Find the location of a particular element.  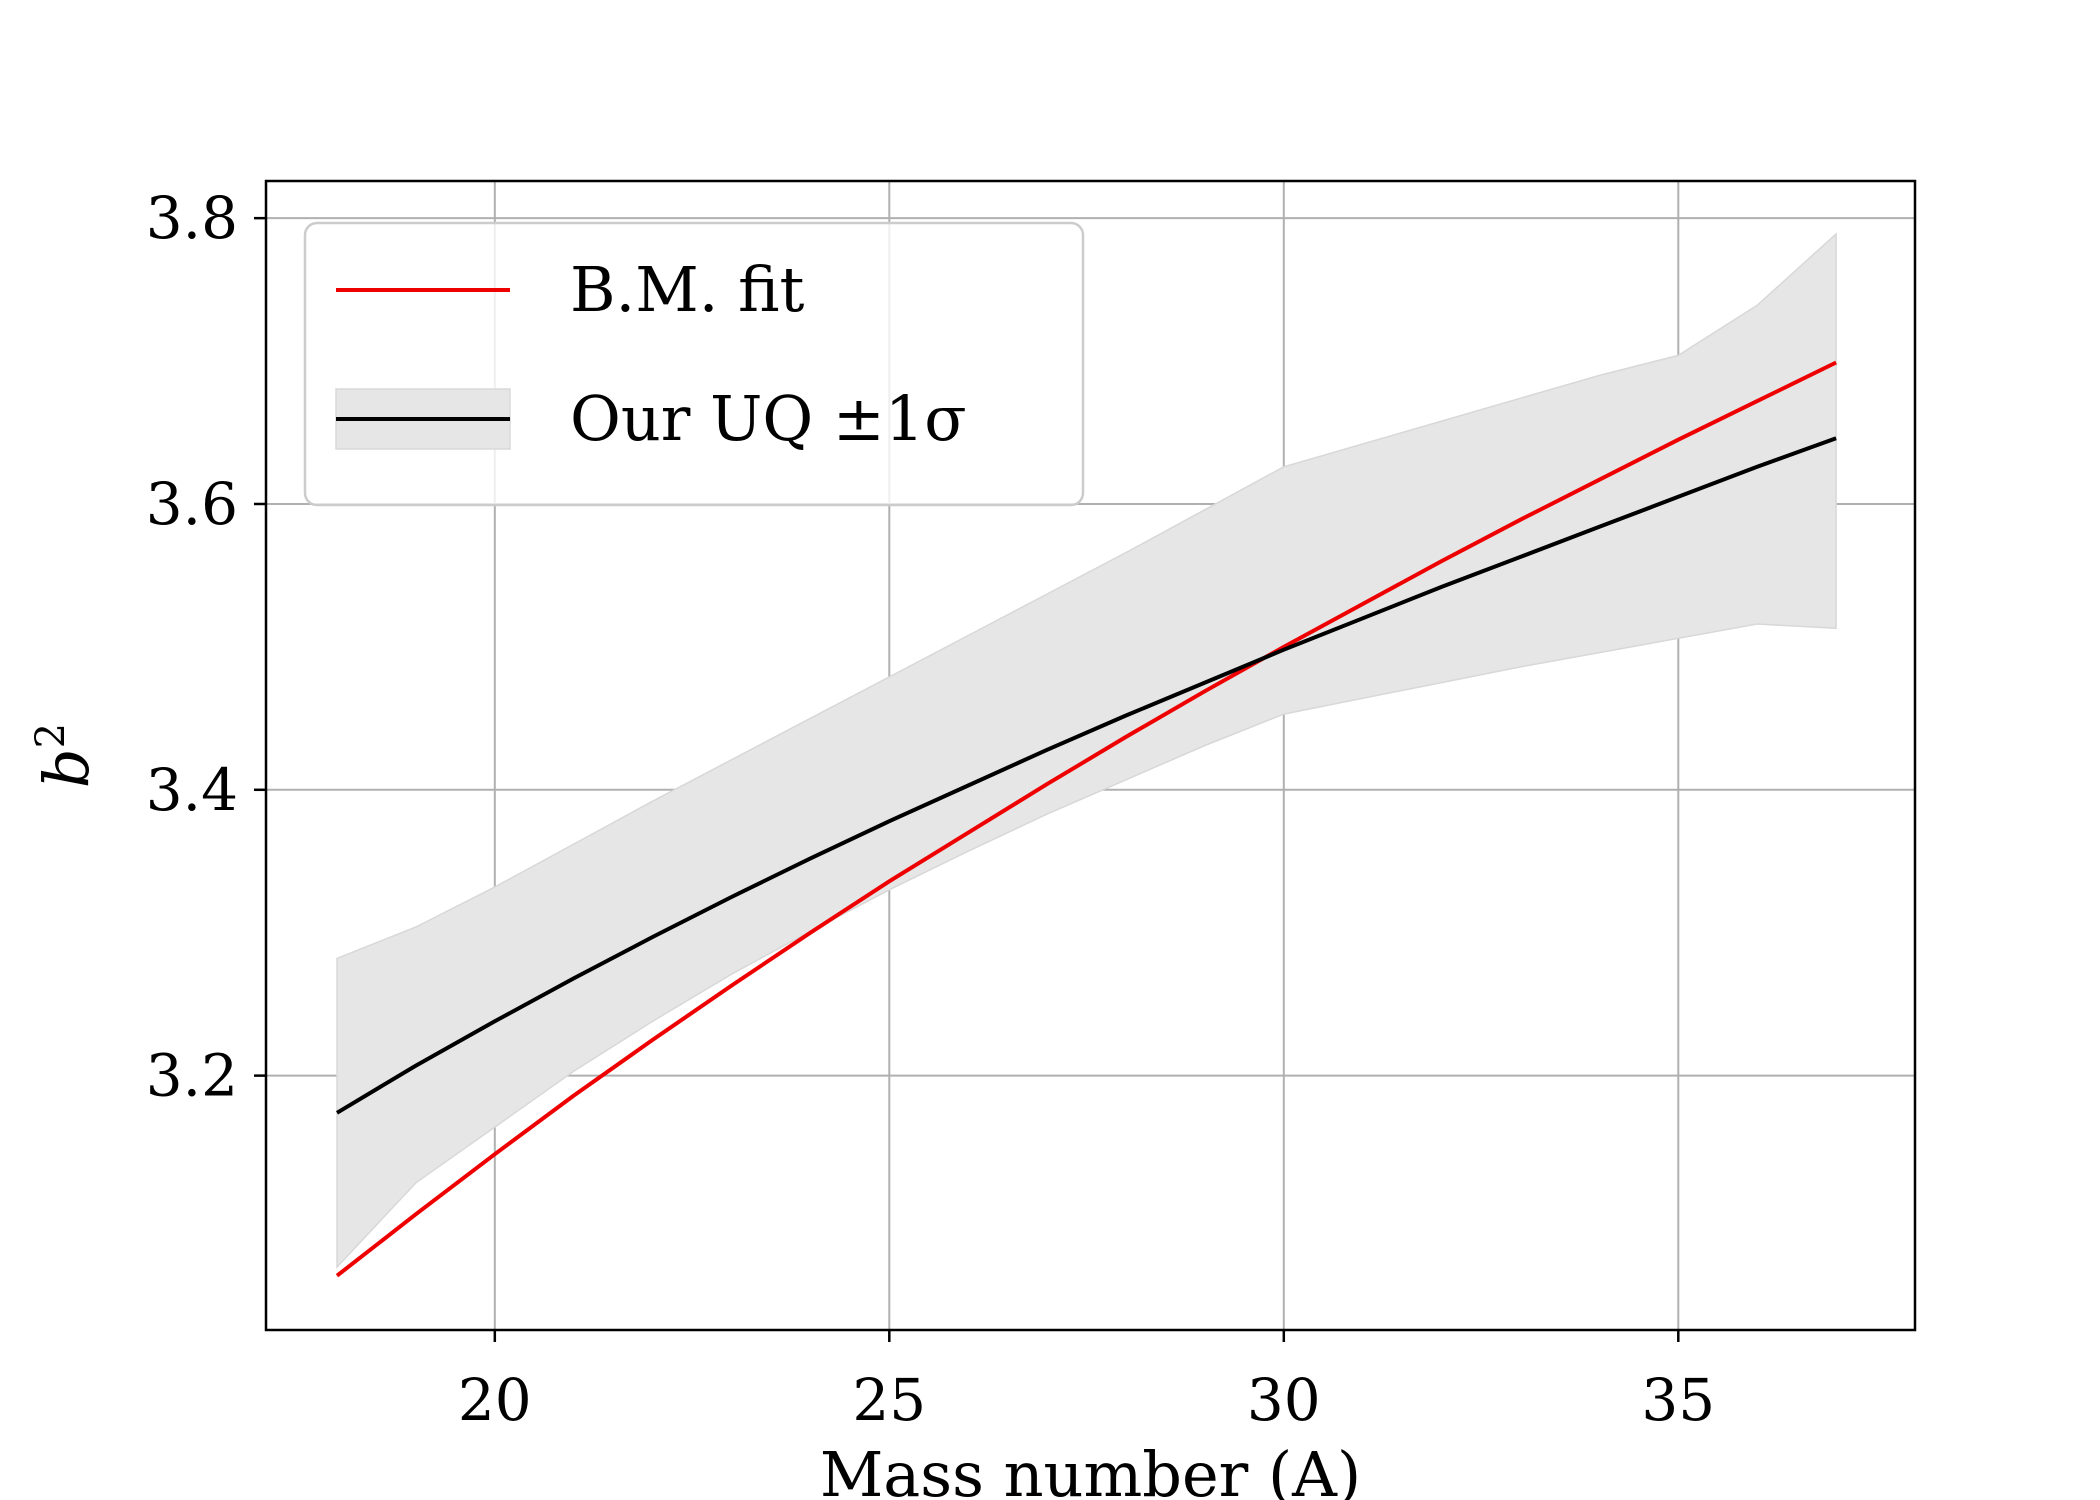

x-tick-label: 35 is located at coordinates (1678, 1400).